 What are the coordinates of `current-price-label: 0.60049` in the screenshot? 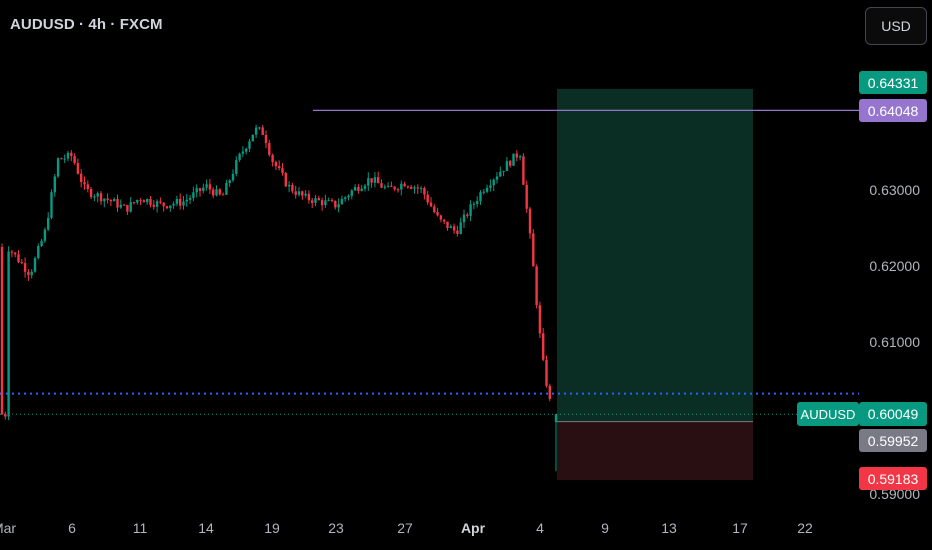 It's located at (893, 414).